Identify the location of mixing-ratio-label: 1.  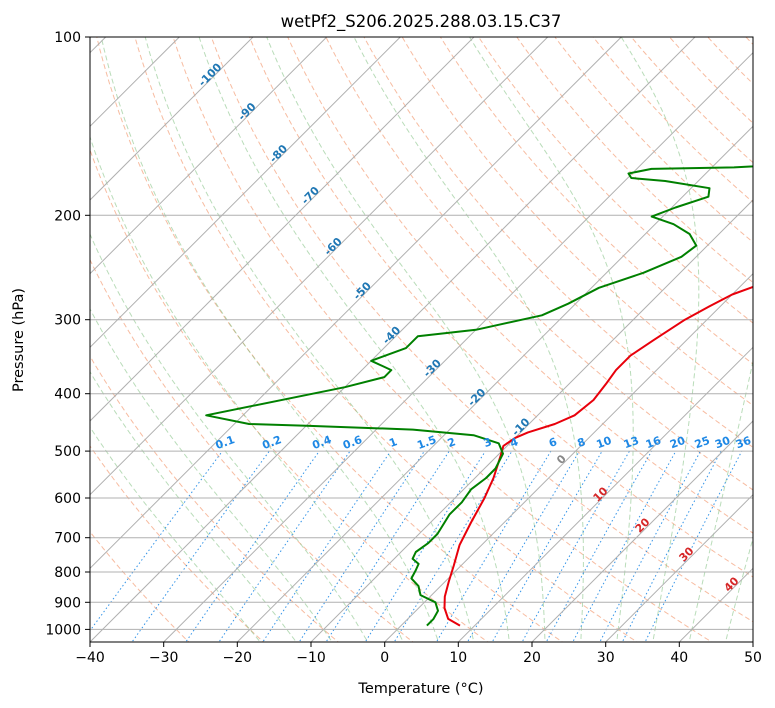
(393, 442).